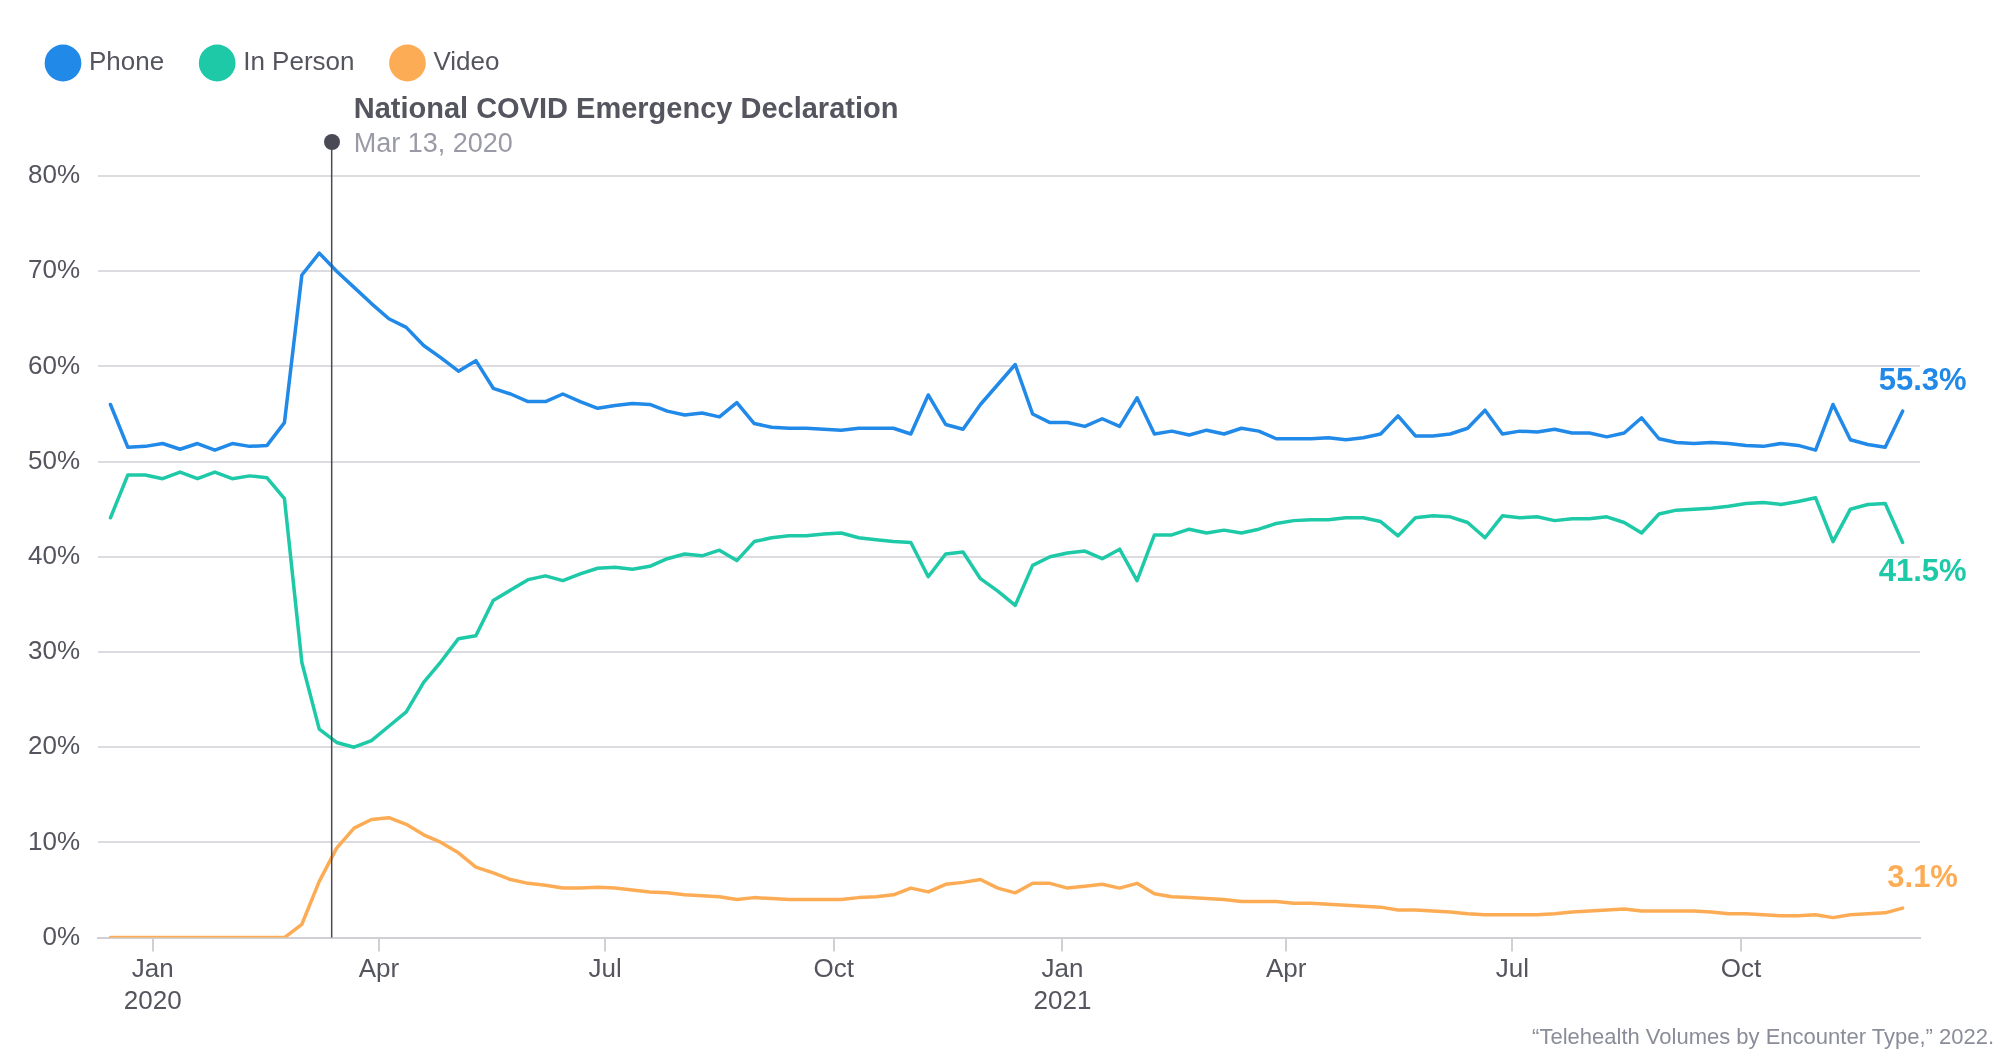  What do you see at coordinates (1922, 570) in the screenshot?
I see `data-label: 41.5%` at bounding box center [1922, 570].